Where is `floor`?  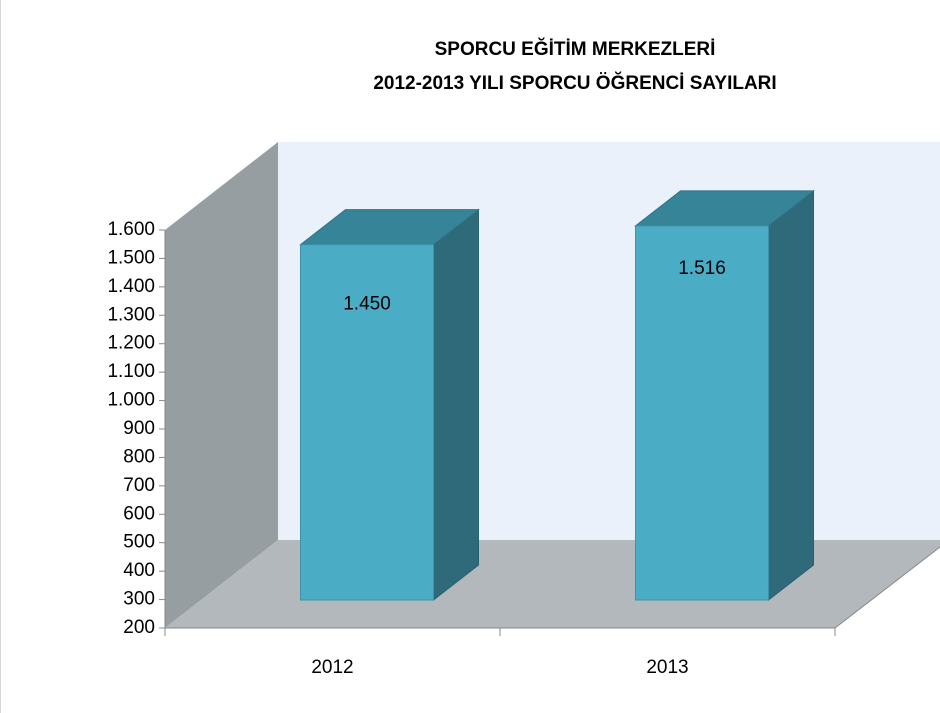 floor is located at coordinates (552, 584).